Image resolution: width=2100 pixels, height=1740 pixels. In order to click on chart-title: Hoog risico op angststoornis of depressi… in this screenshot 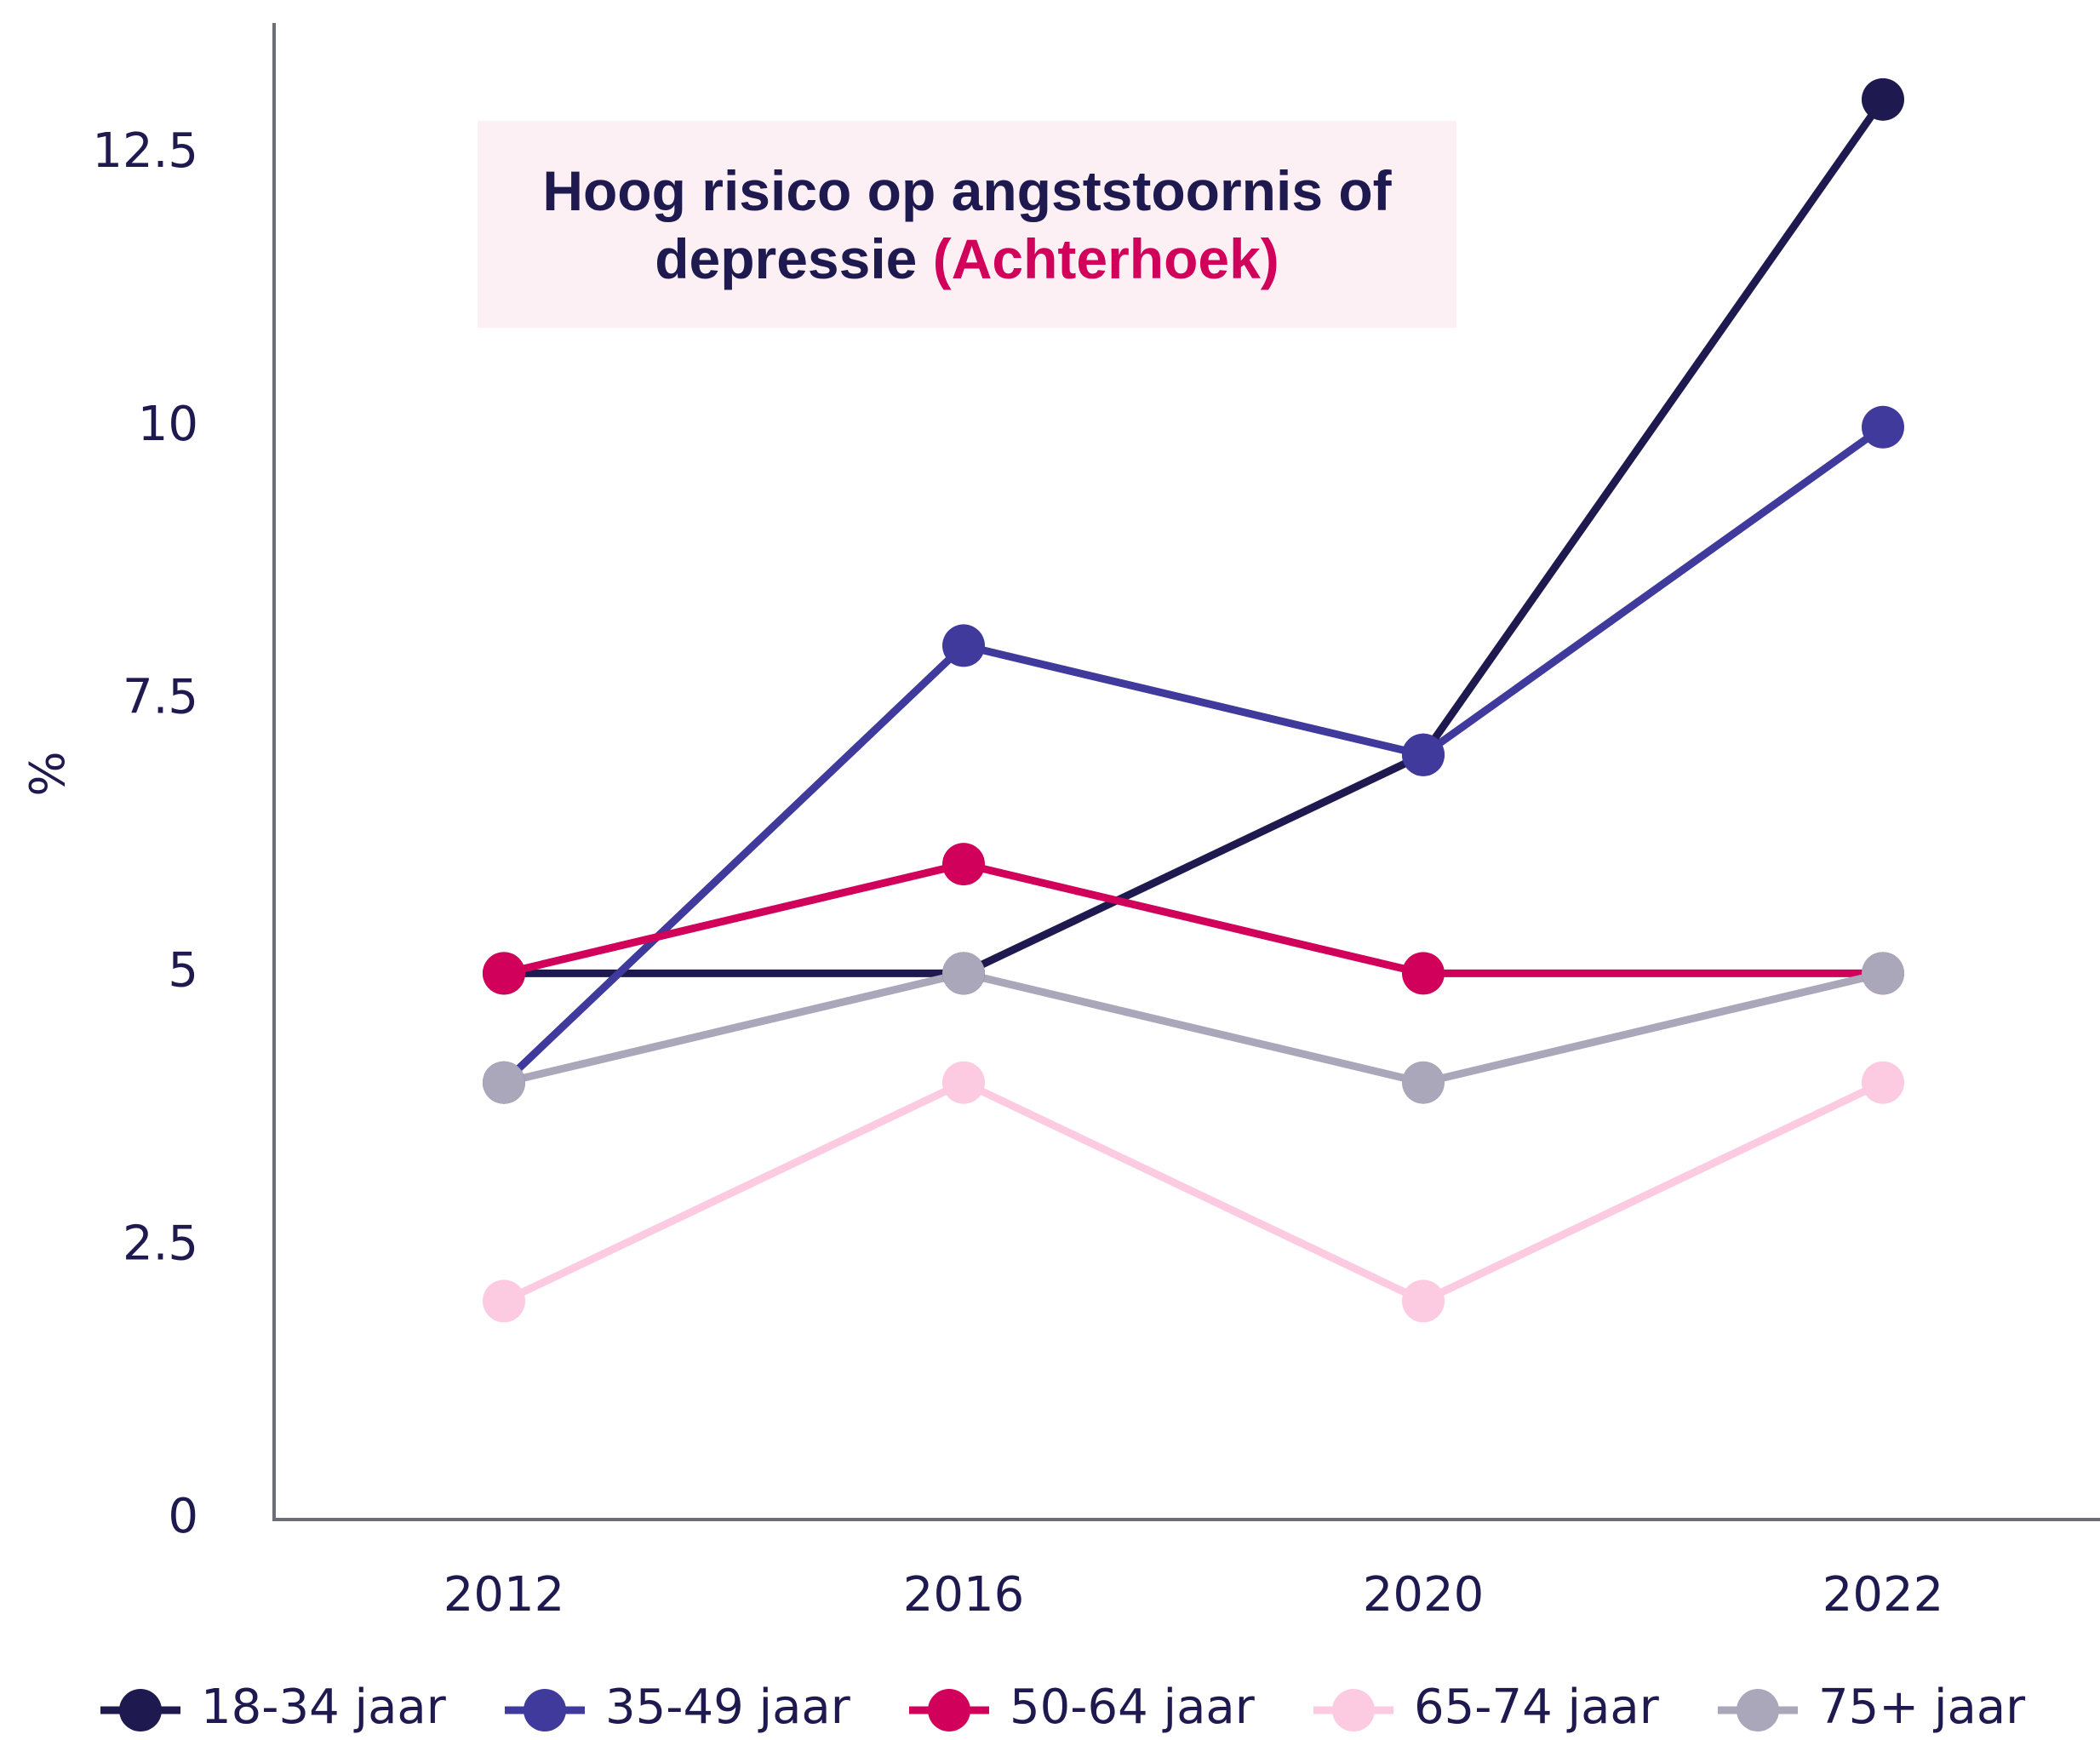, I will do `click(967, 225)`.